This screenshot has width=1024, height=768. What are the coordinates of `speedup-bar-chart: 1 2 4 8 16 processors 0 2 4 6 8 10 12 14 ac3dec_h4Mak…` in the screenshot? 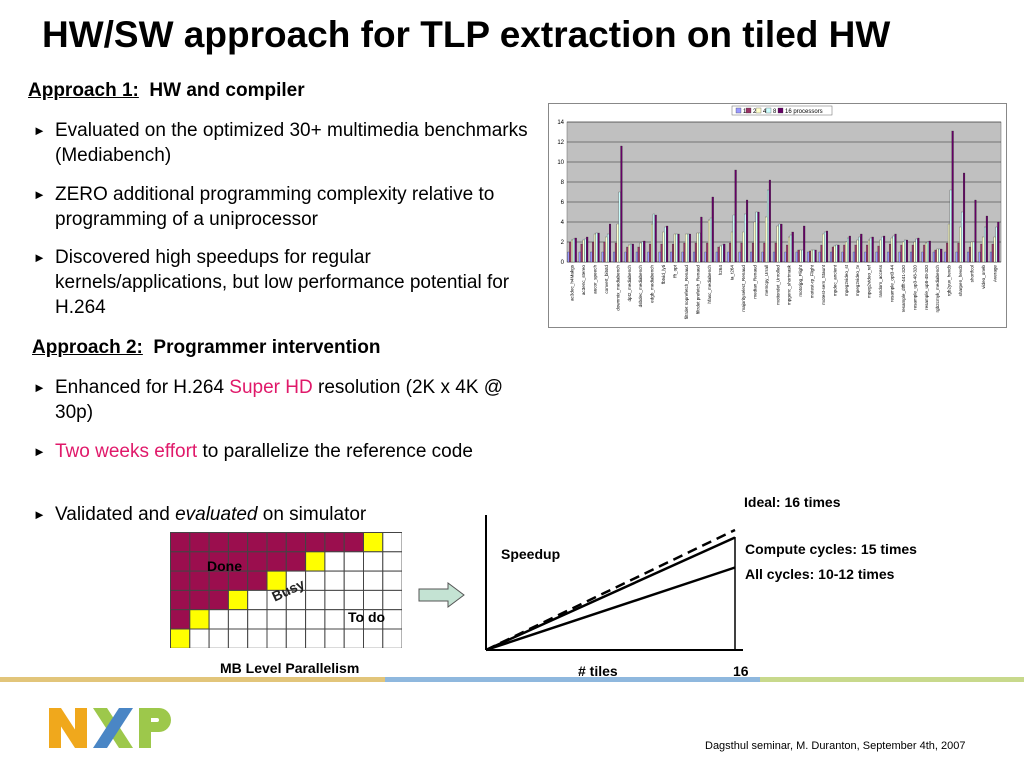 It's located at (777, 215).